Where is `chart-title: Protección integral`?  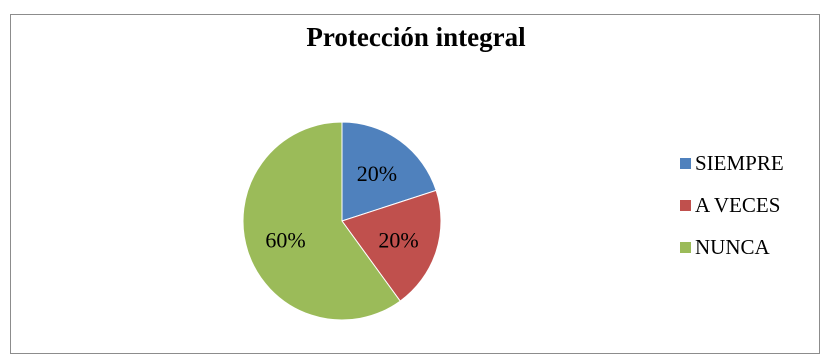
chart-title: Protección integral is located at coordinates (416, 37).